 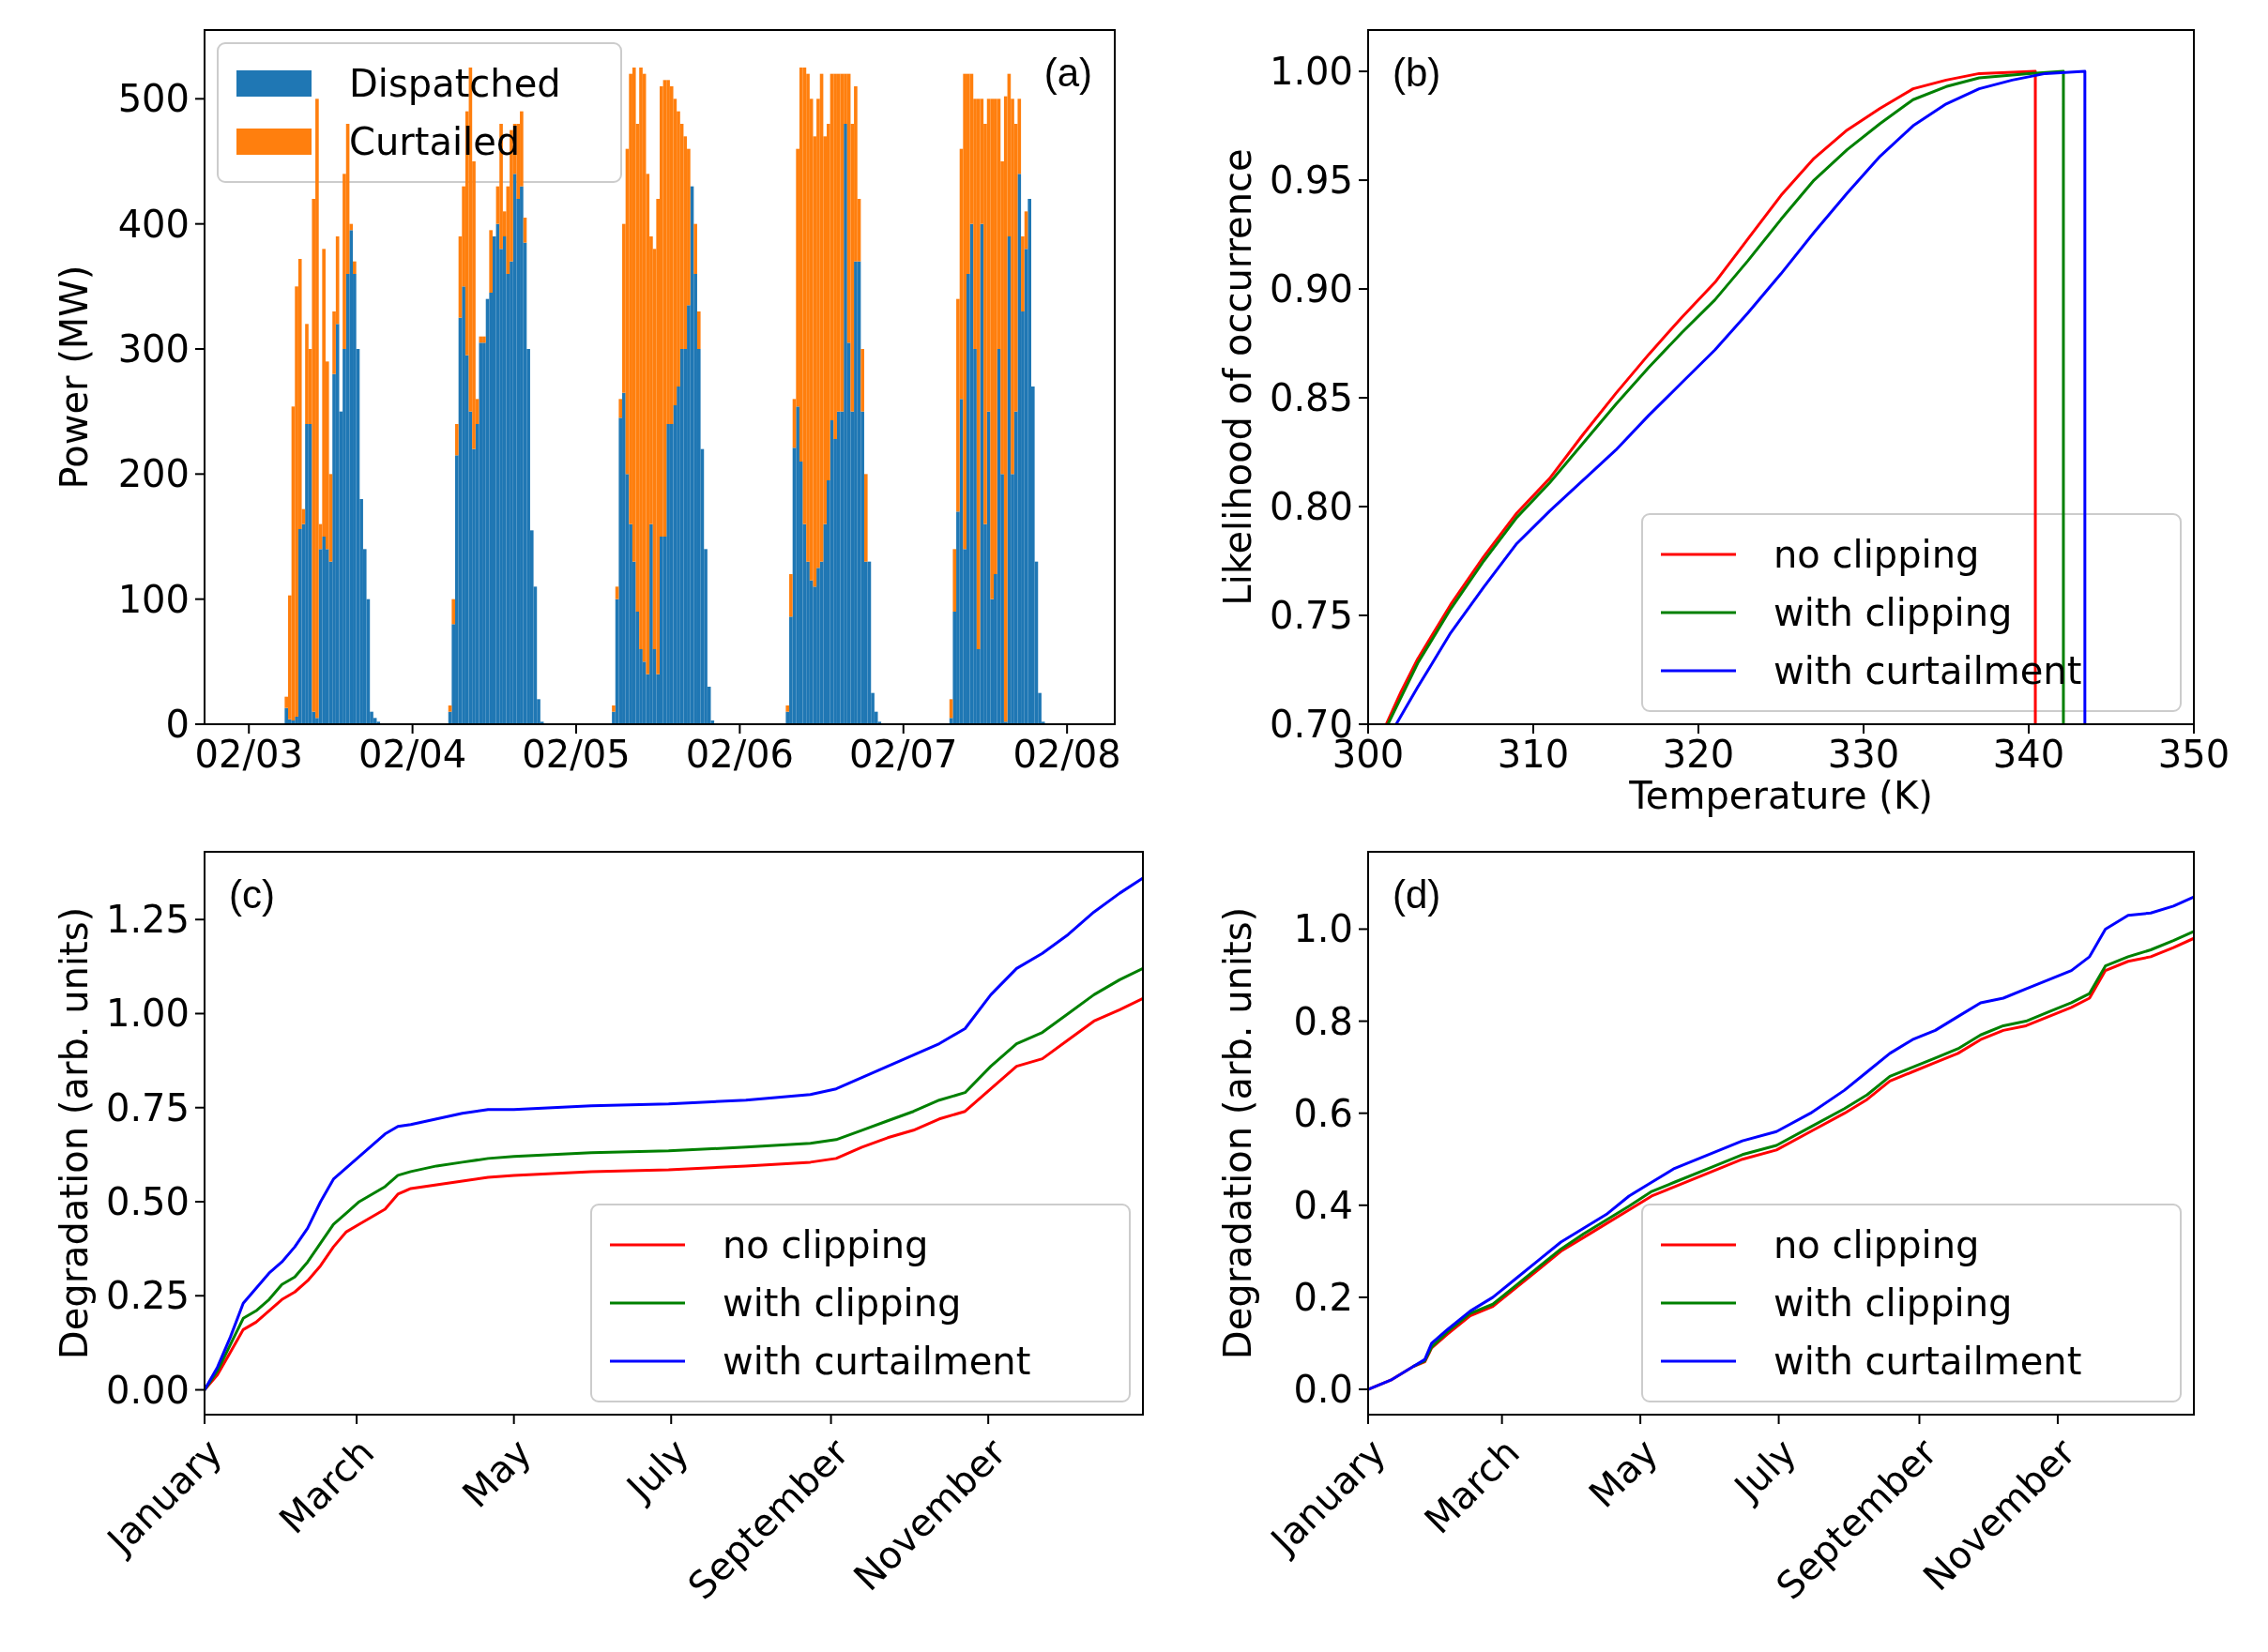 What do you see at coordinates (1323, 1297) in the screenshot?
I see `y-tick-label: 0.2` at bounding box center [1323, 1297].